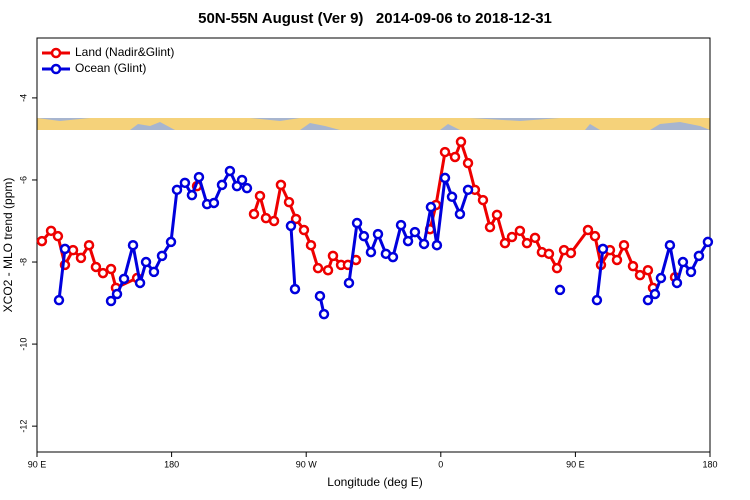 The width and height of the screenshot is (750, 500). Describe the element at coordinates (23, 262) in the screenshot. I see `y-tick-label: -8` at that location.